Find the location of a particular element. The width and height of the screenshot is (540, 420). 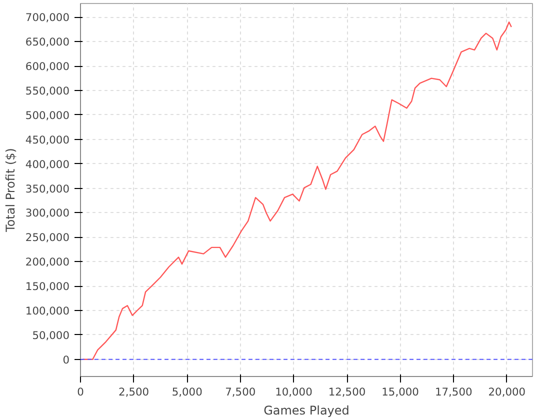

x-tick-label: 20,000 is located at coordinates (507, 392).